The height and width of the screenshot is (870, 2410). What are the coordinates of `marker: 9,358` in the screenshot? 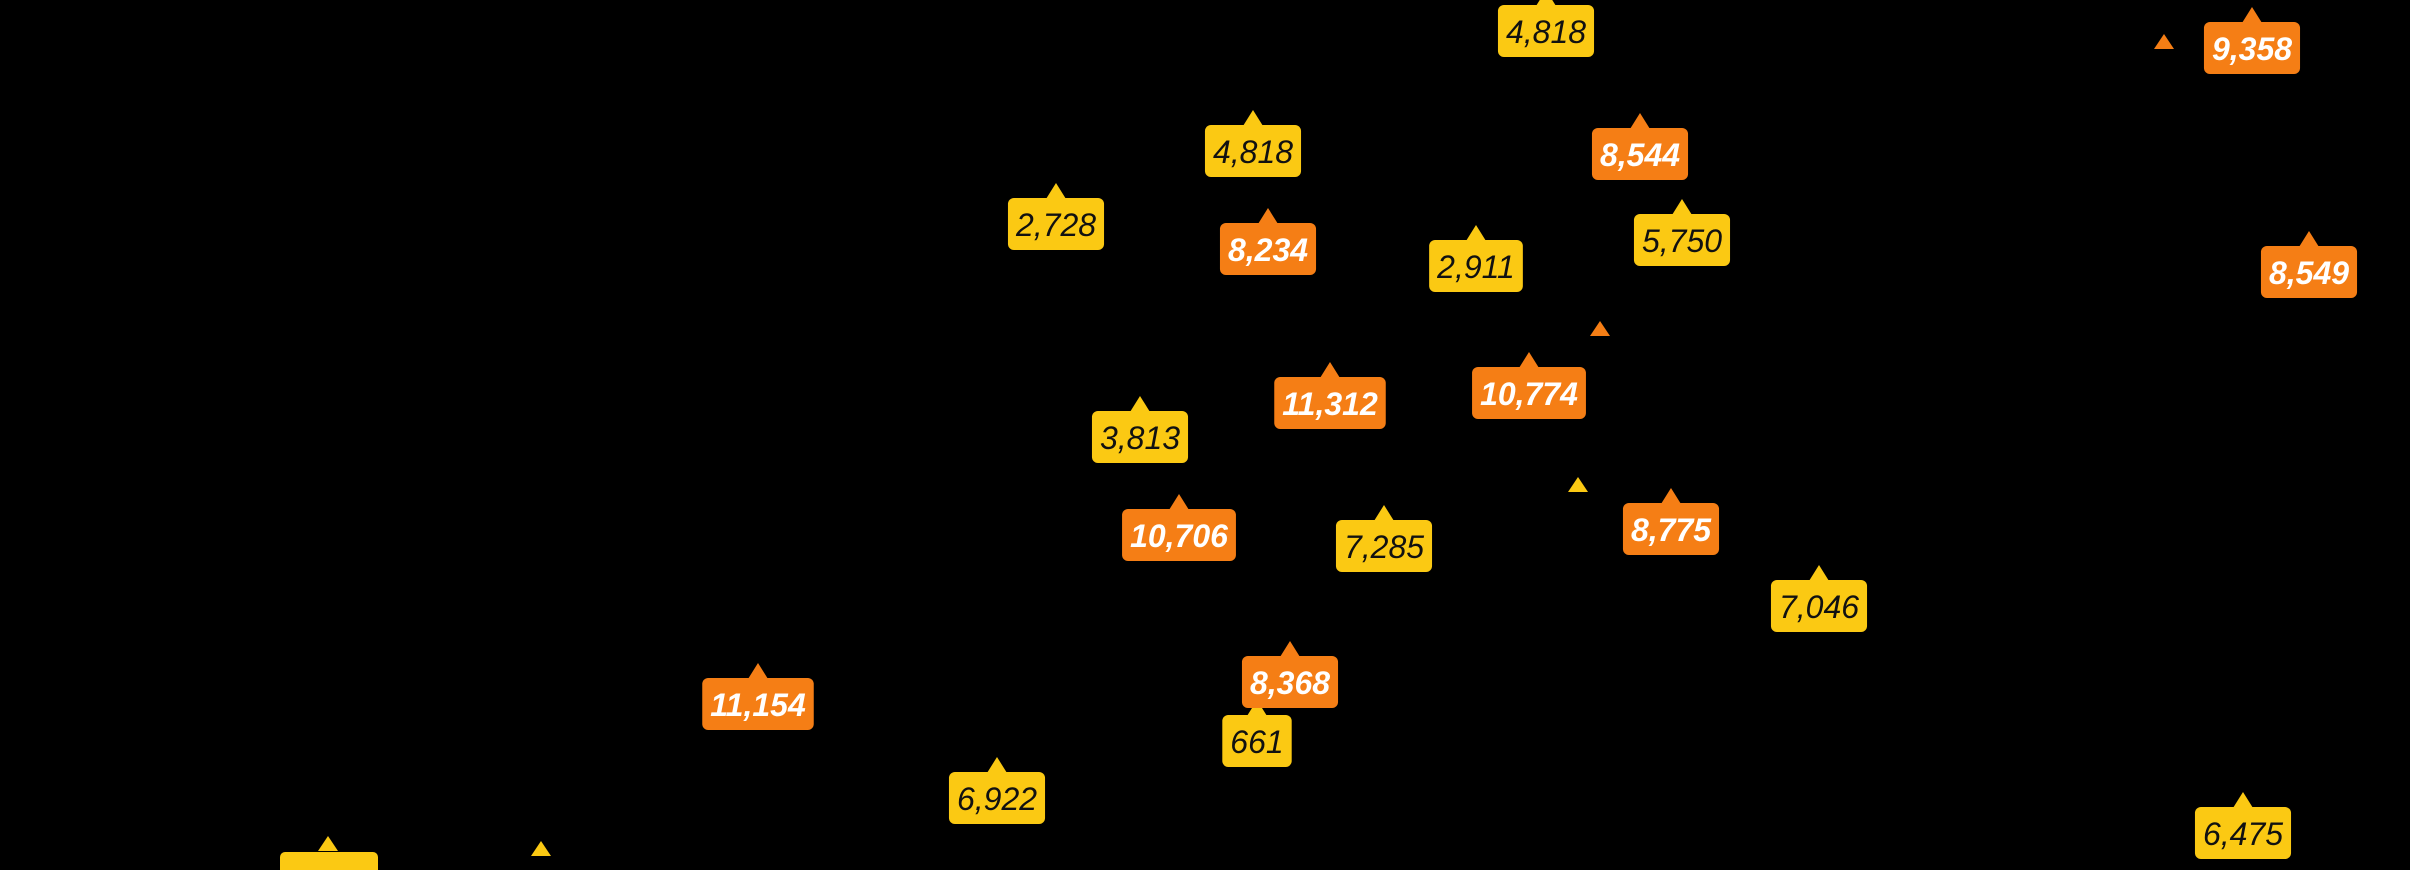 It's located at (2252, 40).